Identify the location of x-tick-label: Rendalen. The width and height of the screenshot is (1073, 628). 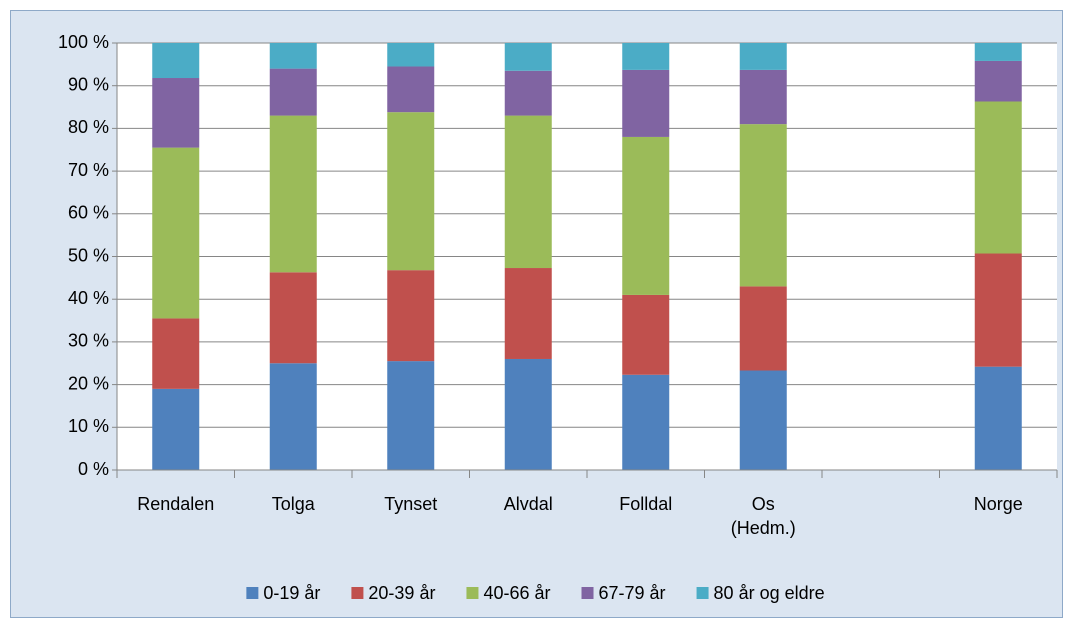
(176, 504).